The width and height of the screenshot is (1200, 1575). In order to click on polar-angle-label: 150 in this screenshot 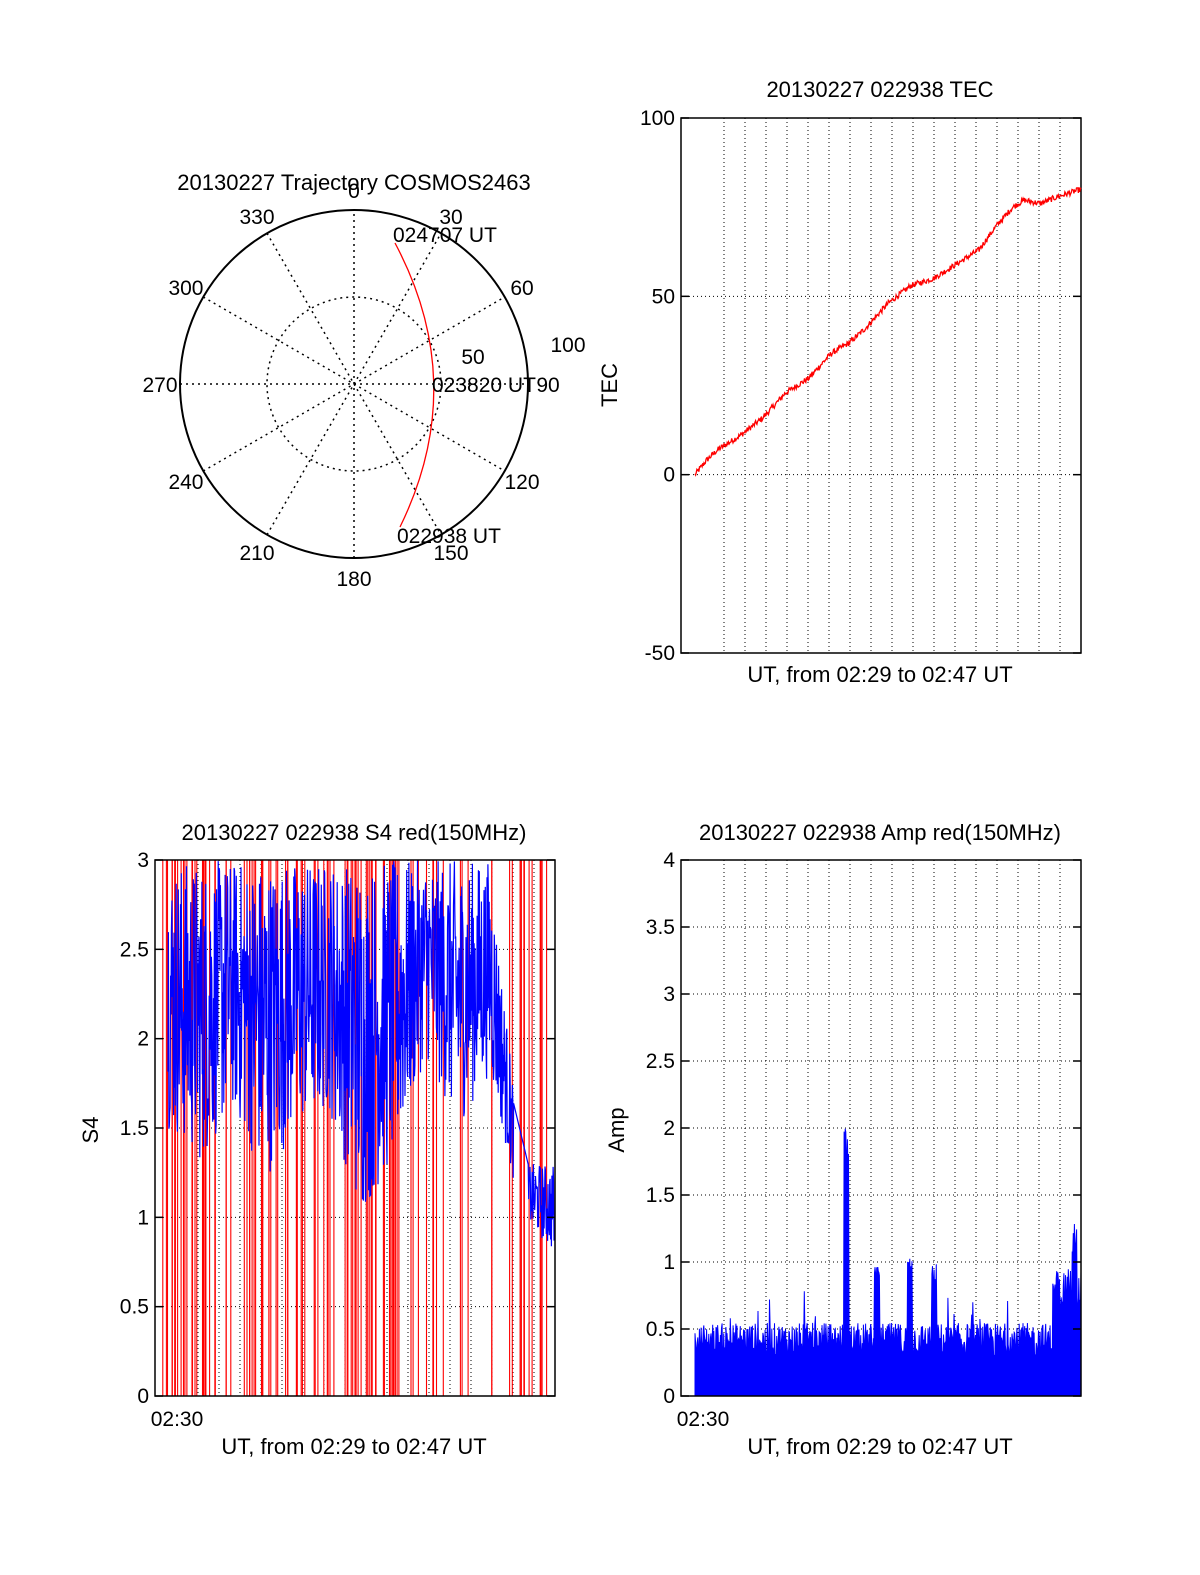, I will do `click(450, 553)`.